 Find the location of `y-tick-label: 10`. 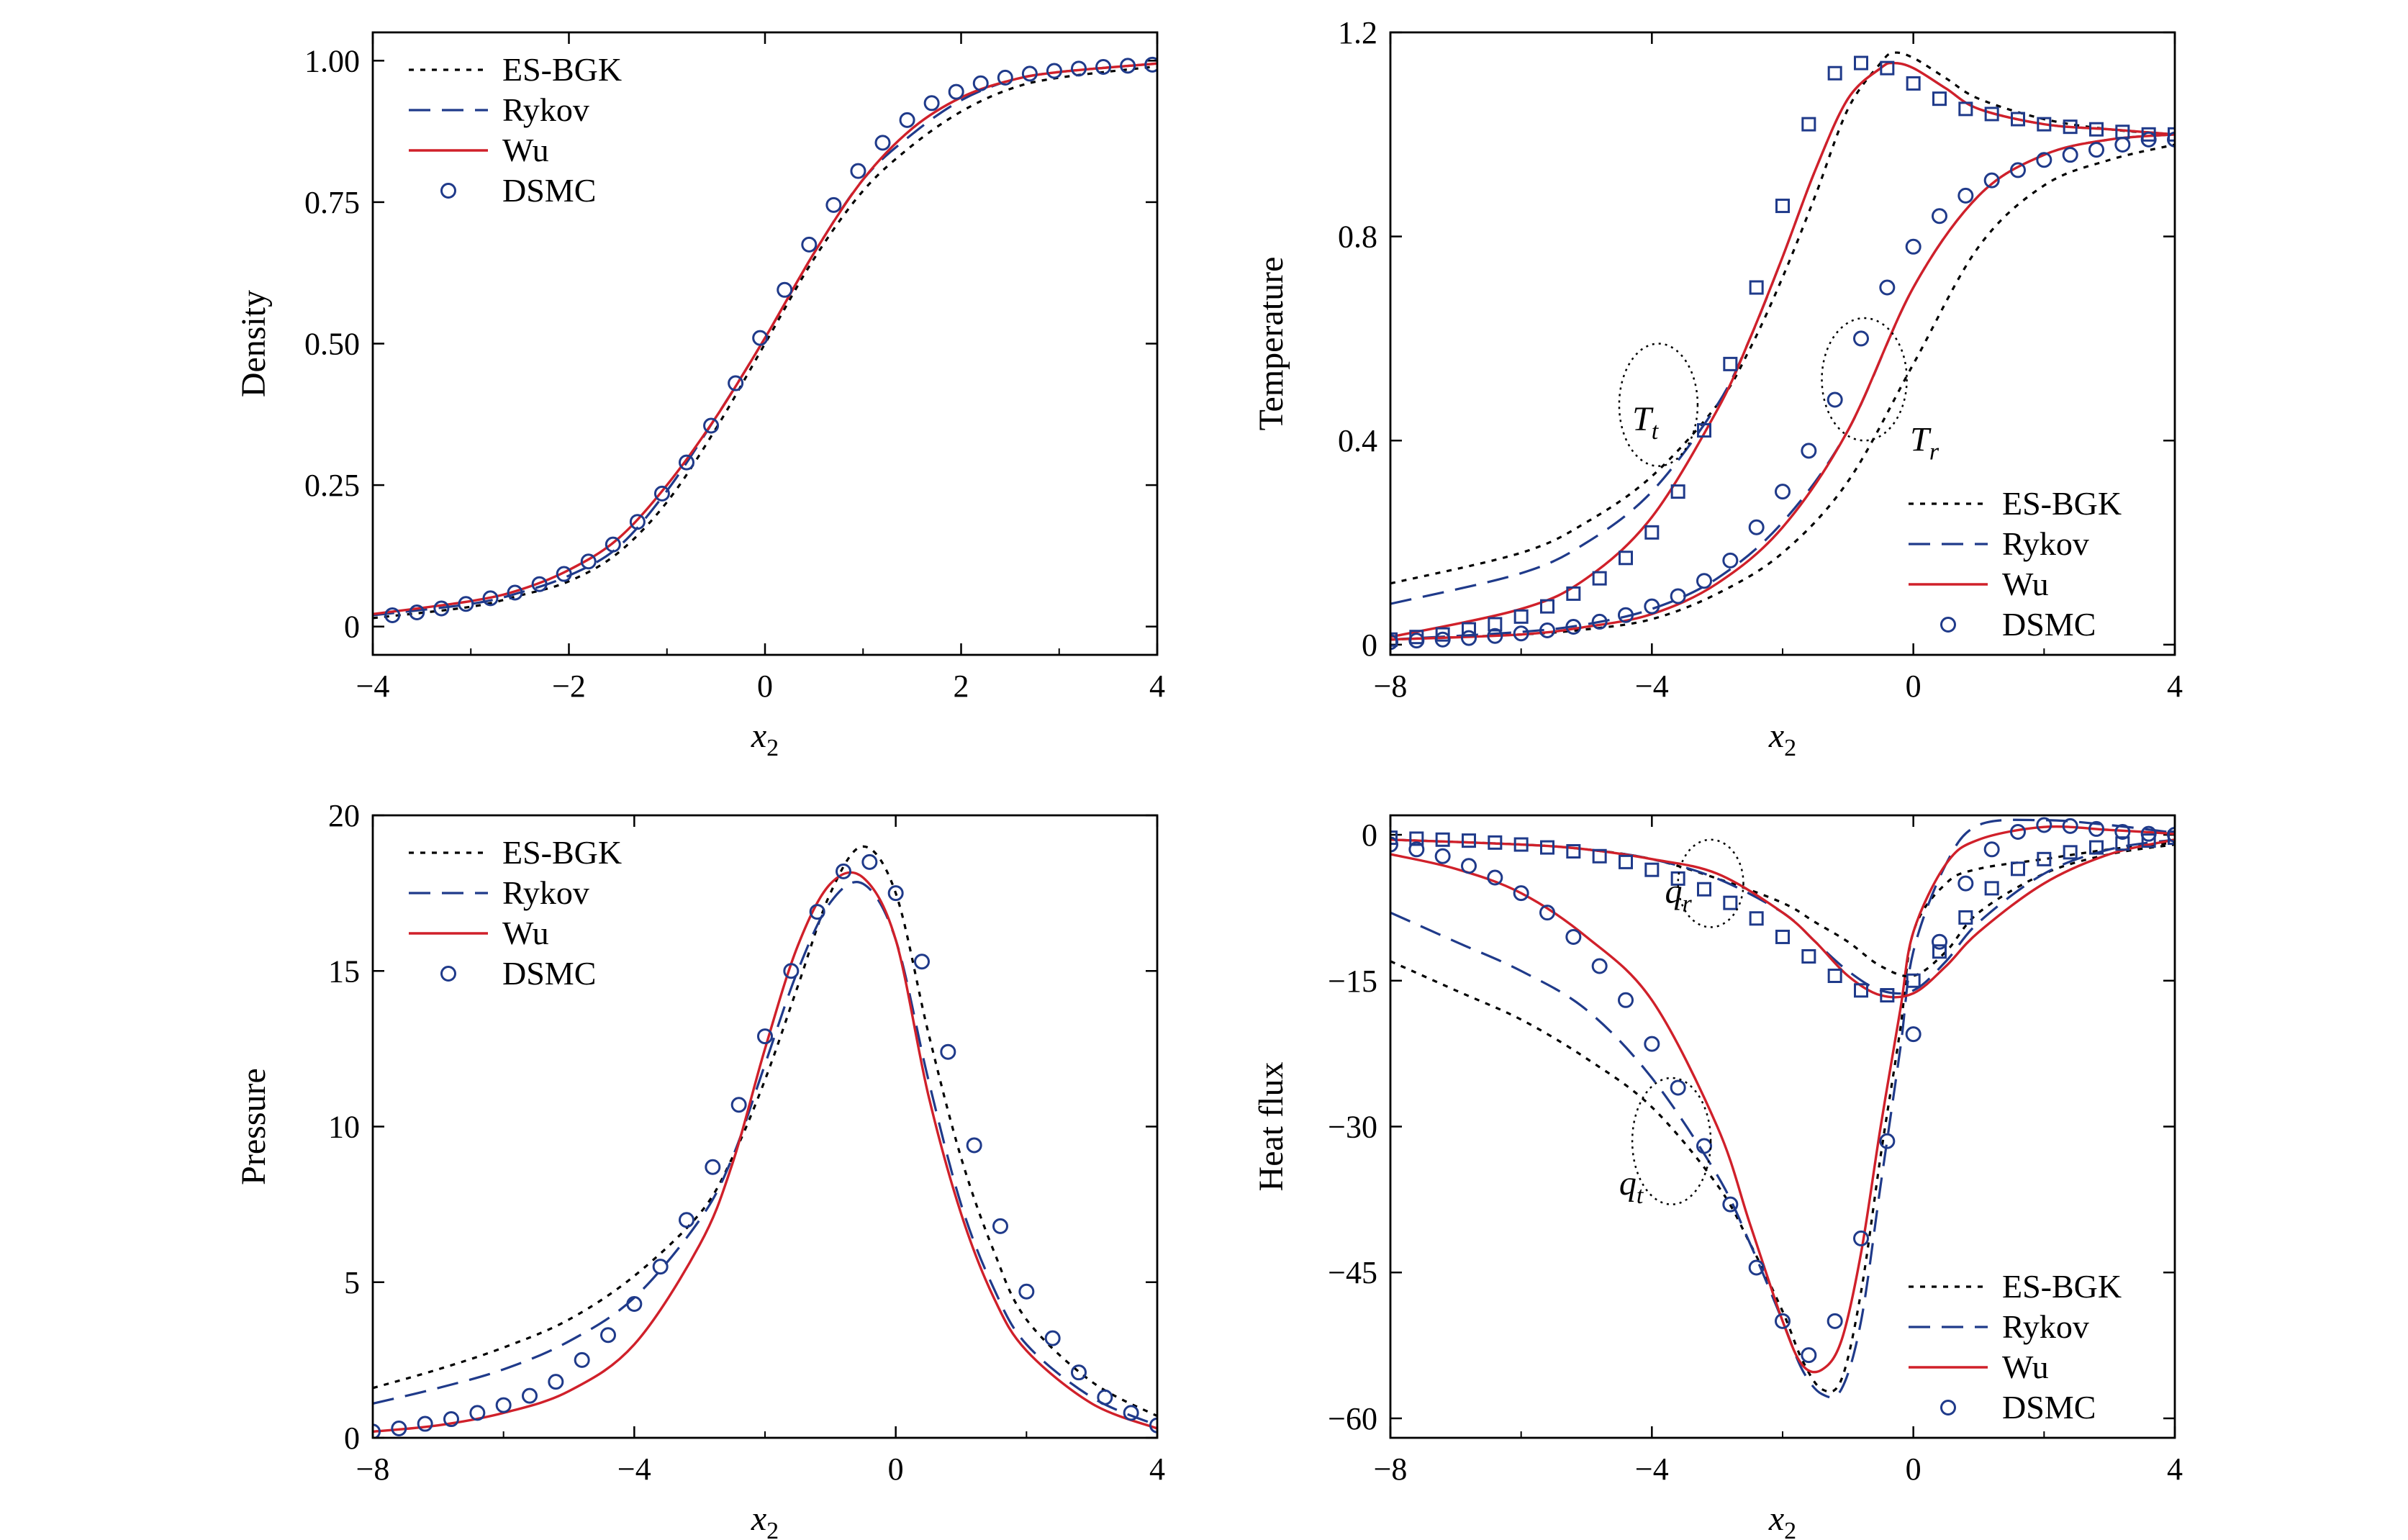

y-tick-label: 10 is located at coordinates (344, 1127).